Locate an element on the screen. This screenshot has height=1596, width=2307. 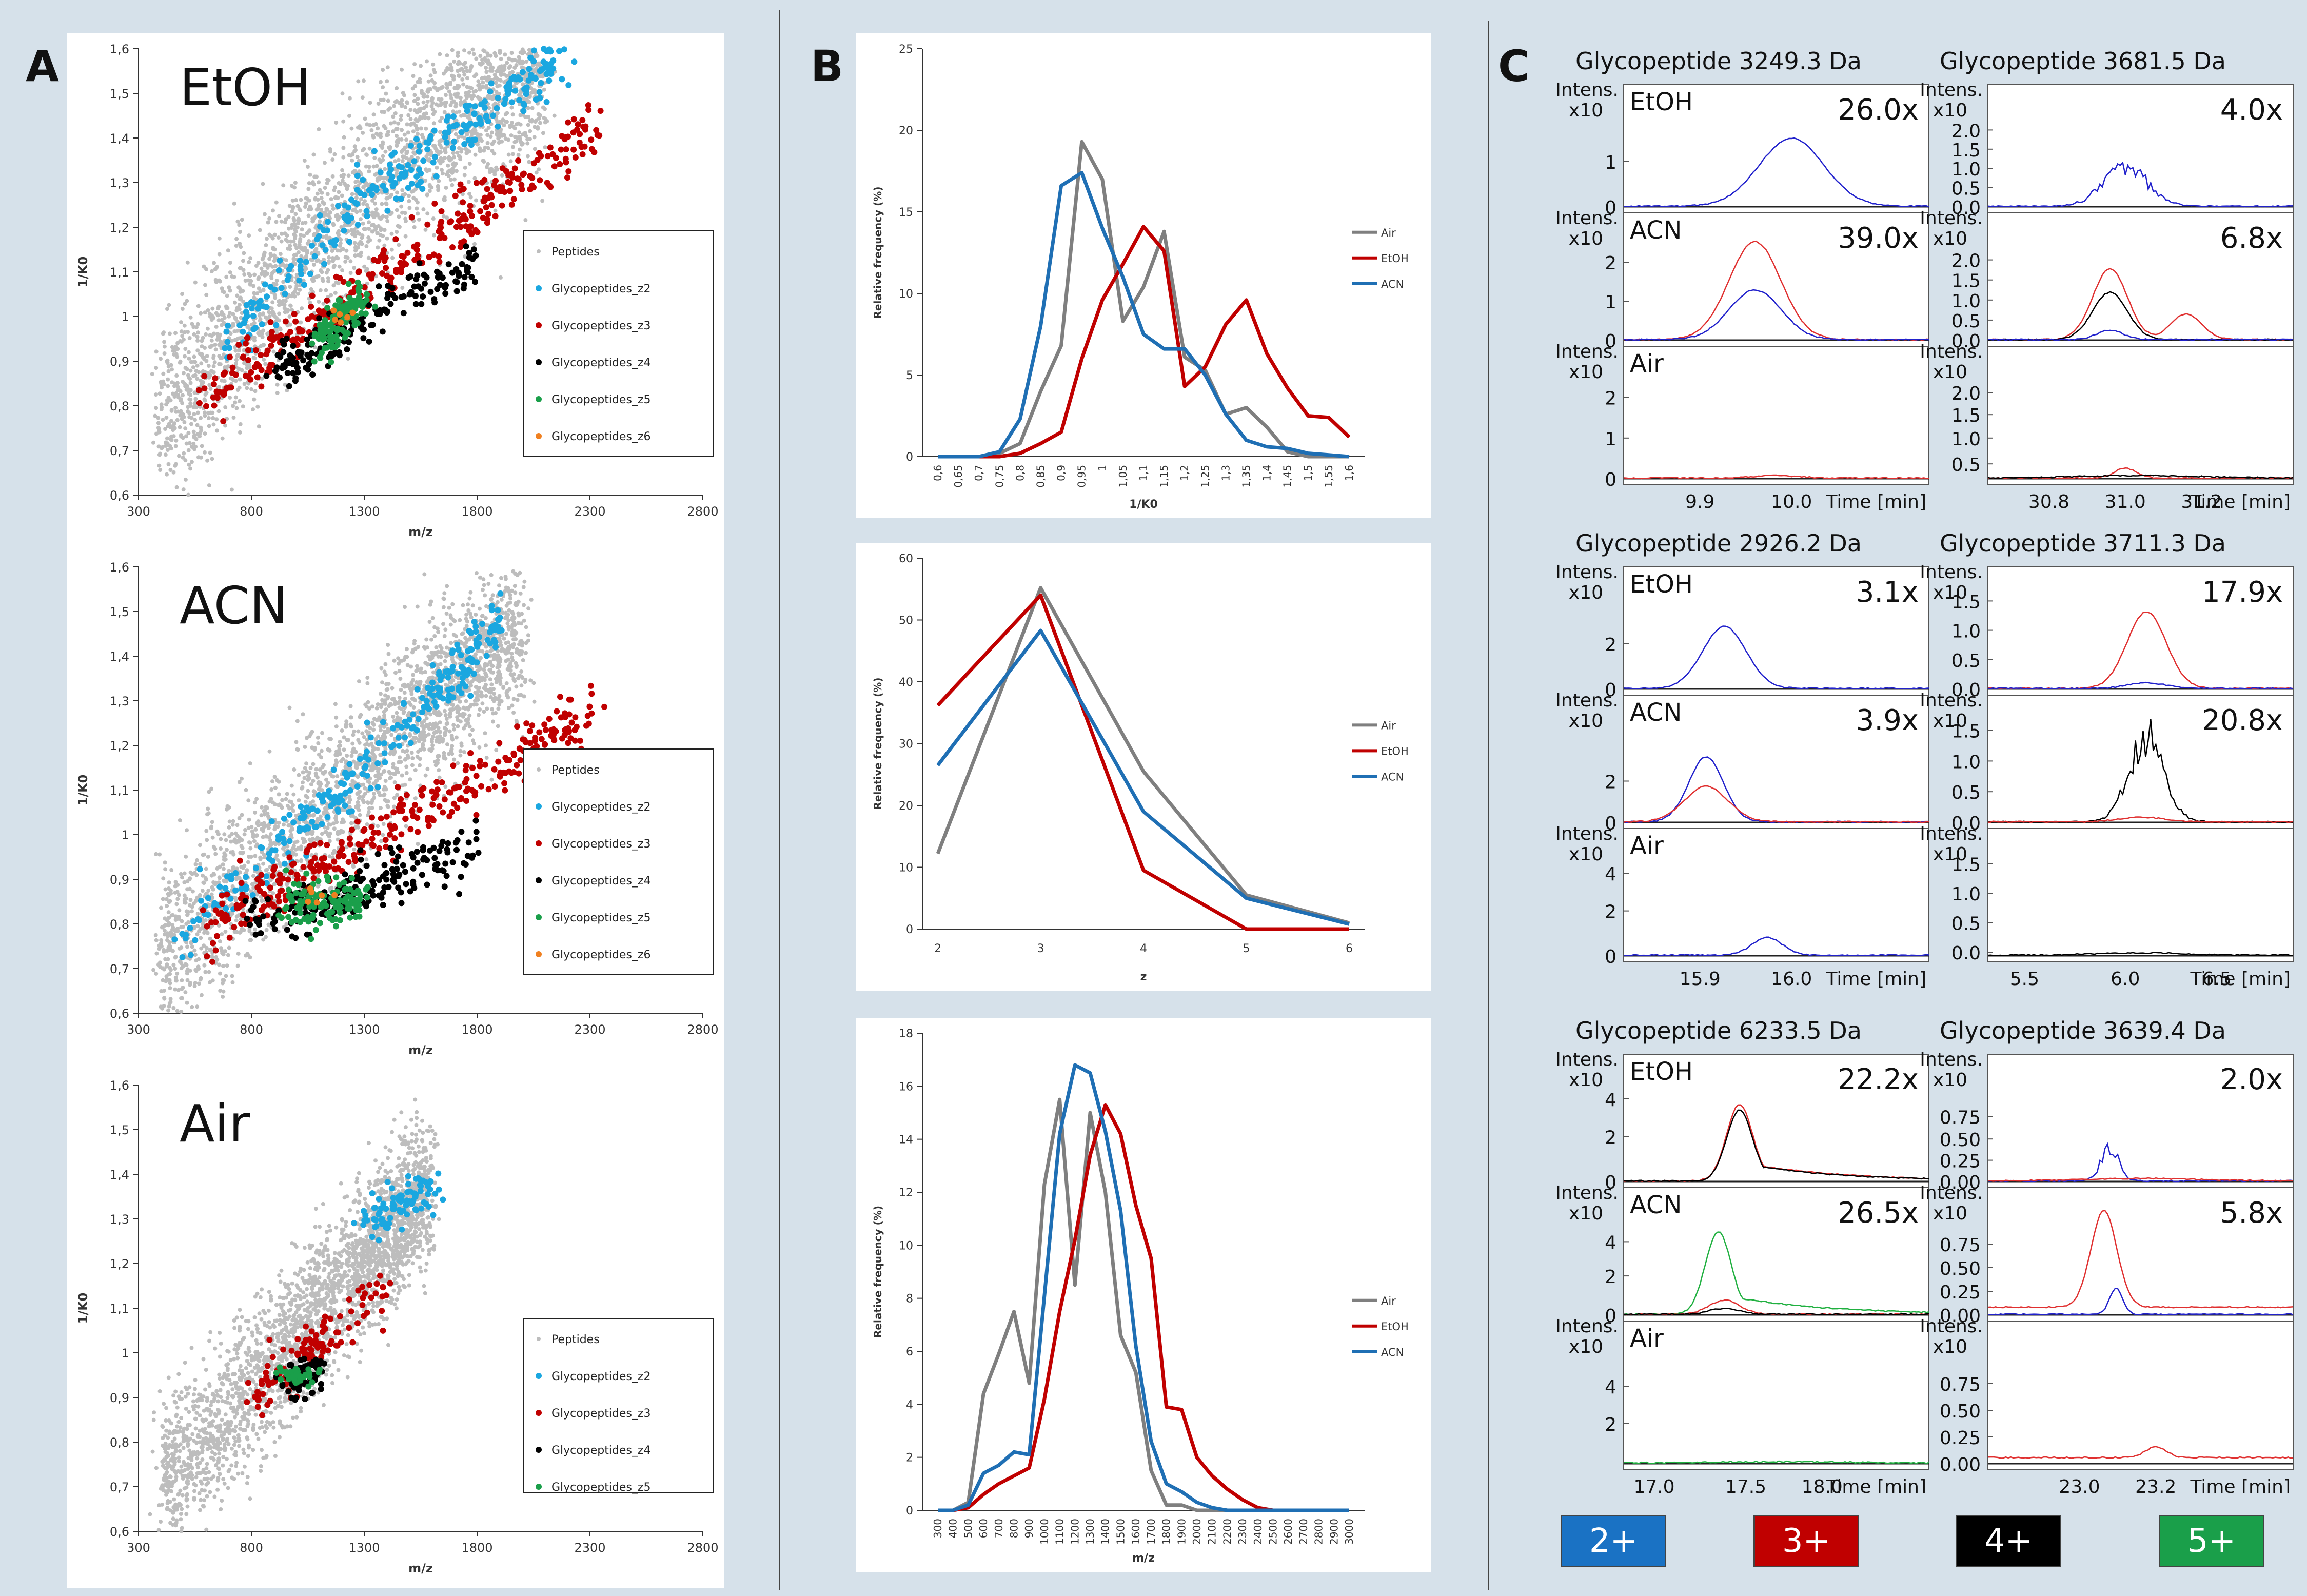
y-tick-label: 1,4 is located at coordinates (119, 138).